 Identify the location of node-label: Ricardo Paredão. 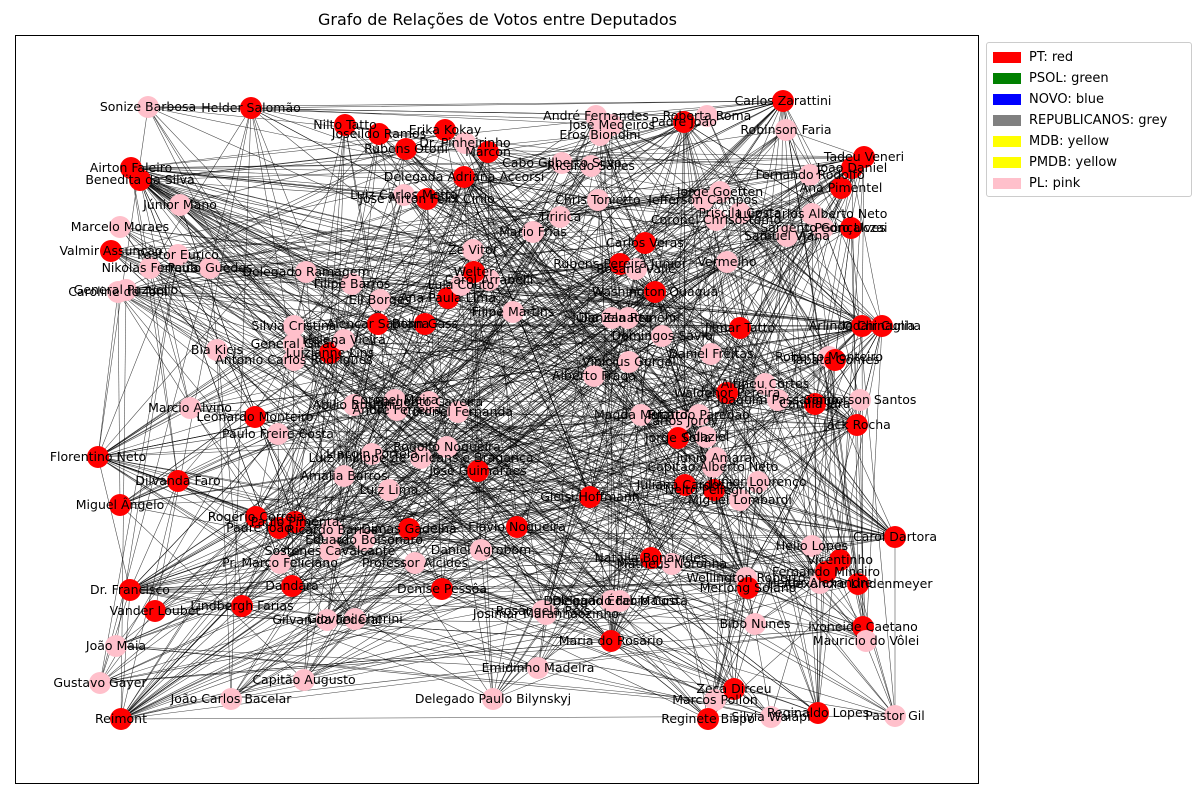
(699, 414).